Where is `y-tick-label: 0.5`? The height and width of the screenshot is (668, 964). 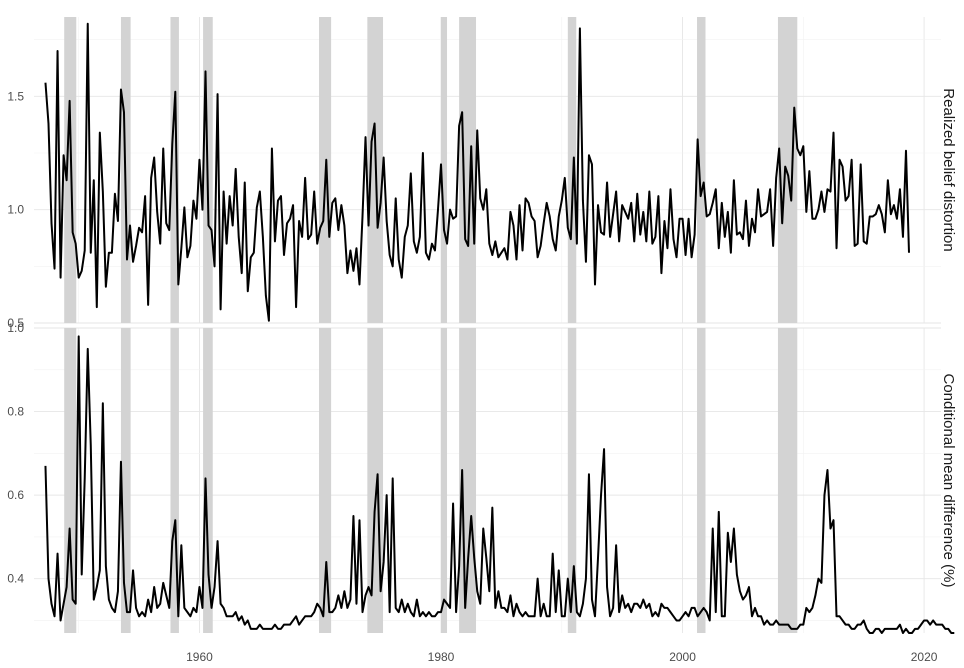 y-tick-label: 0.5 is located at coordinates (15, 323).